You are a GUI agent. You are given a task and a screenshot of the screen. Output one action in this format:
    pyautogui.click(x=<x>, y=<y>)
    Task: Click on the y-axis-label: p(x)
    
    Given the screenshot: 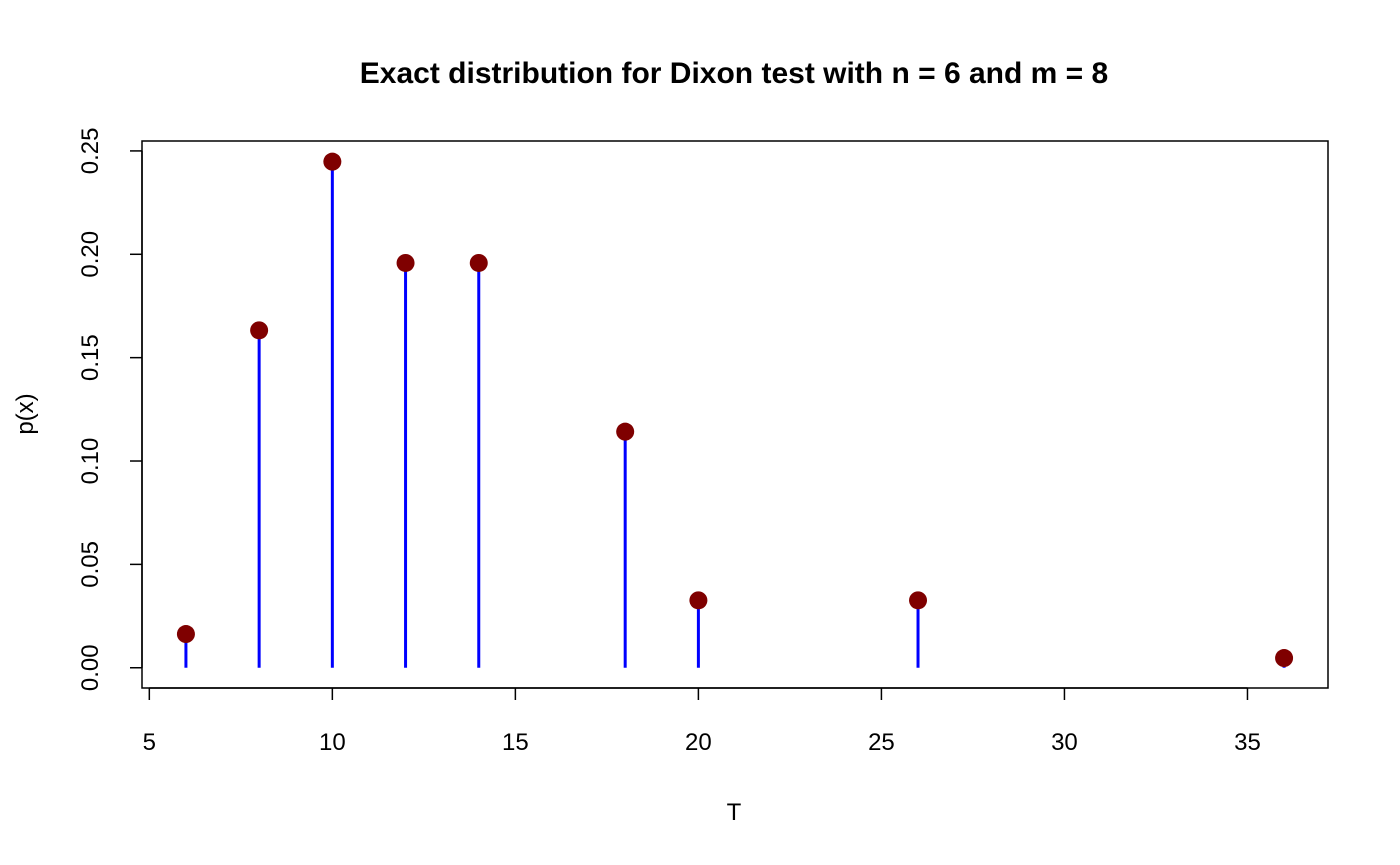 What is the action you would take?
    pyautogui.click(x=25, y=413)
    